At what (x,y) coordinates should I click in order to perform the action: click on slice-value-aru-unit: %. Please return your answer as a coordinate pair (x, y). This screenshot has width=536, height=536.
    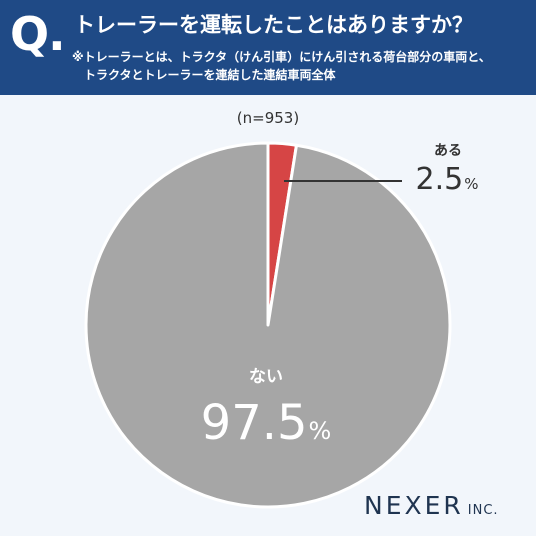
    Looking at the image, I should click on (471, 184).